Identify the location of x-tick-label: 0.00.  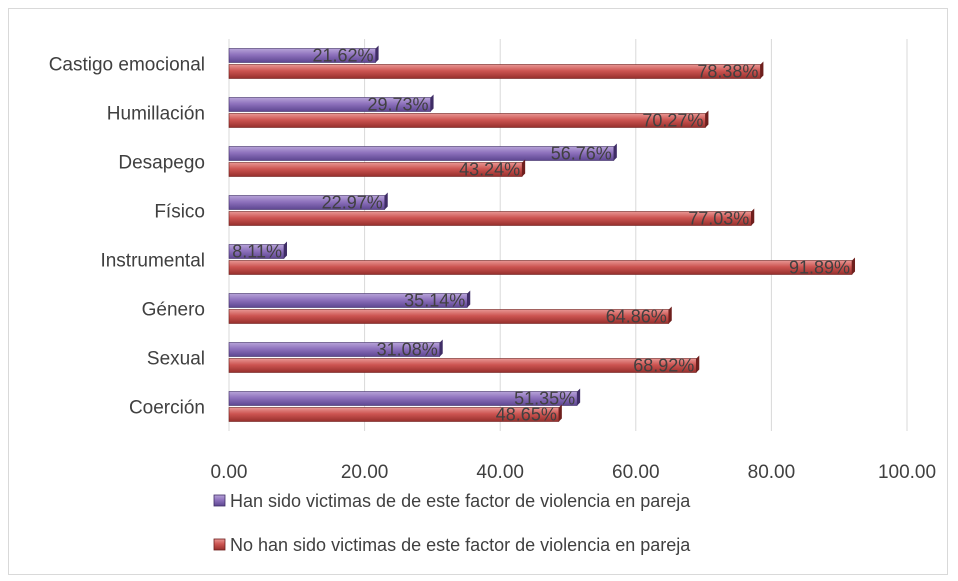
(229, 472).